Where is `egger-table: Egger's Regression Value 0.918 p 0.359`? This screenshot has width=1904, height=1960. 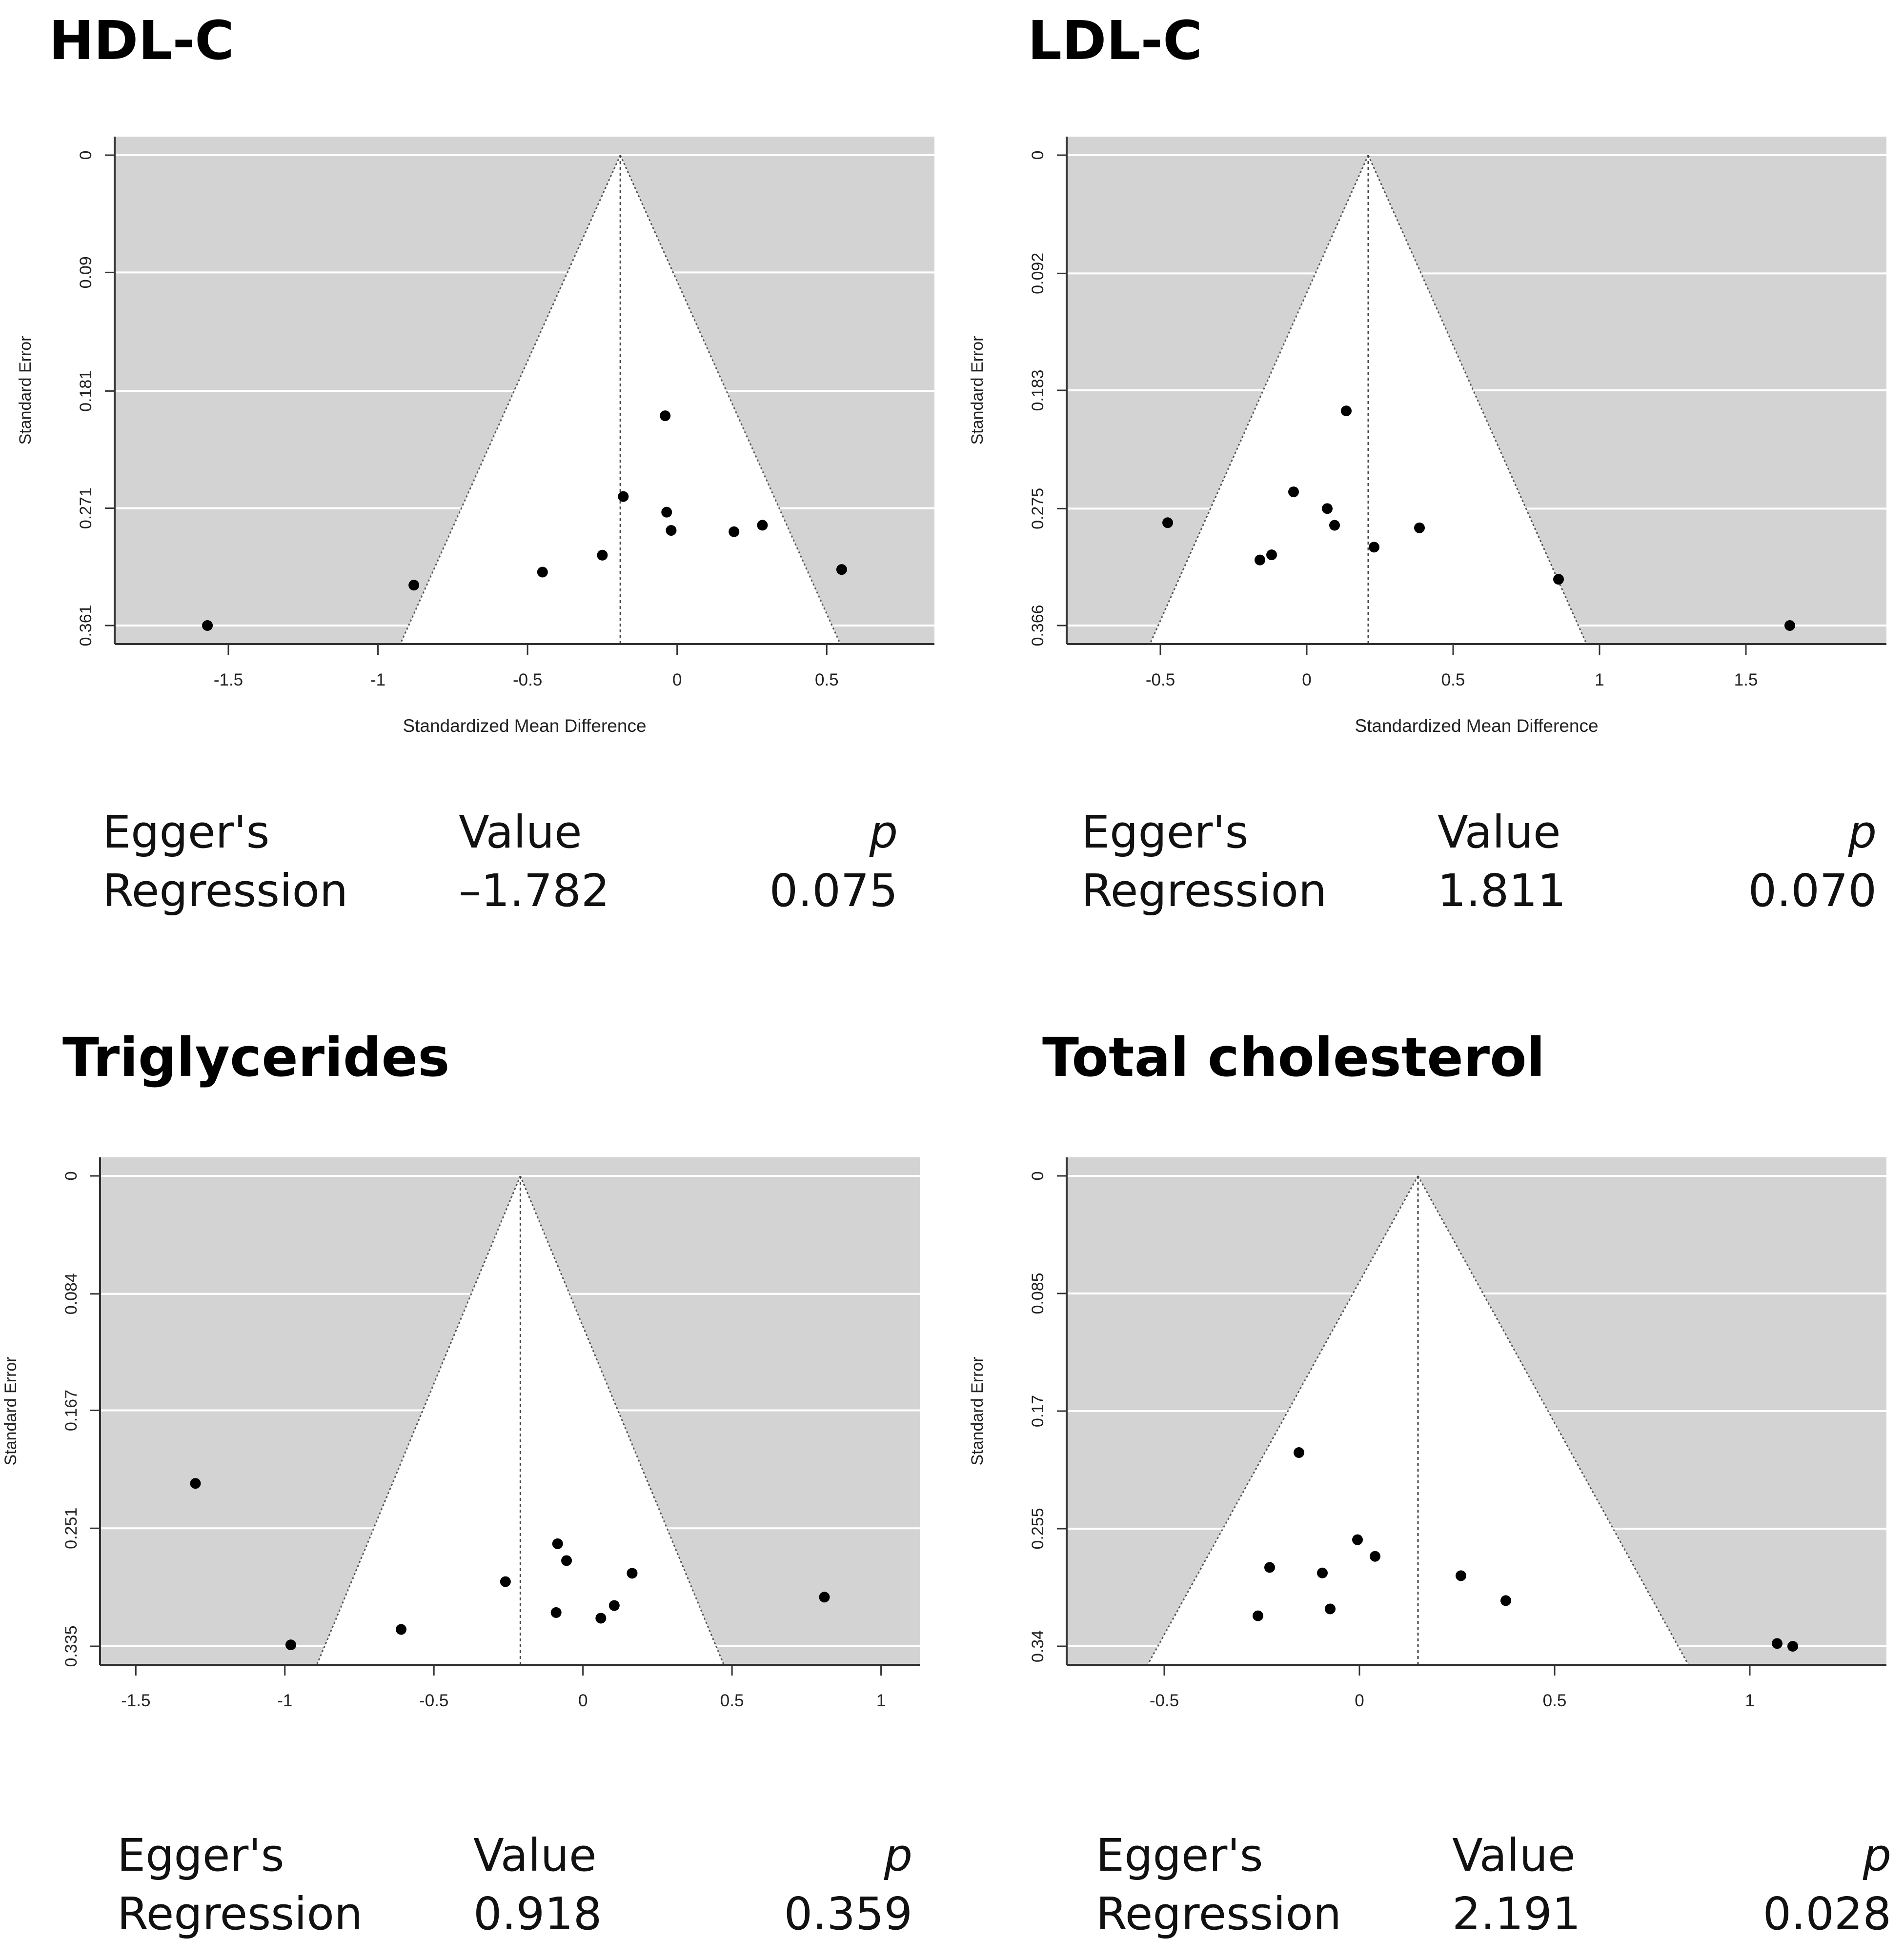 egger-table: Egger's Regression Value 0.918 p 0.359 is located at coordinates (514, 1897).